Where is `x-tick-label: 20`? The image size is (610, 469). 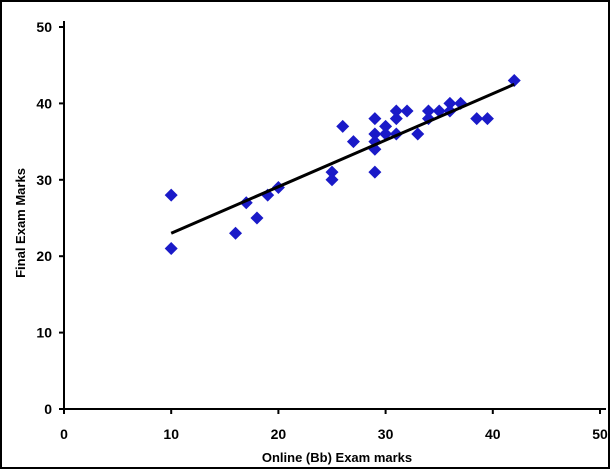
x-tick-label: 20 is located at coordinates (279, 434).